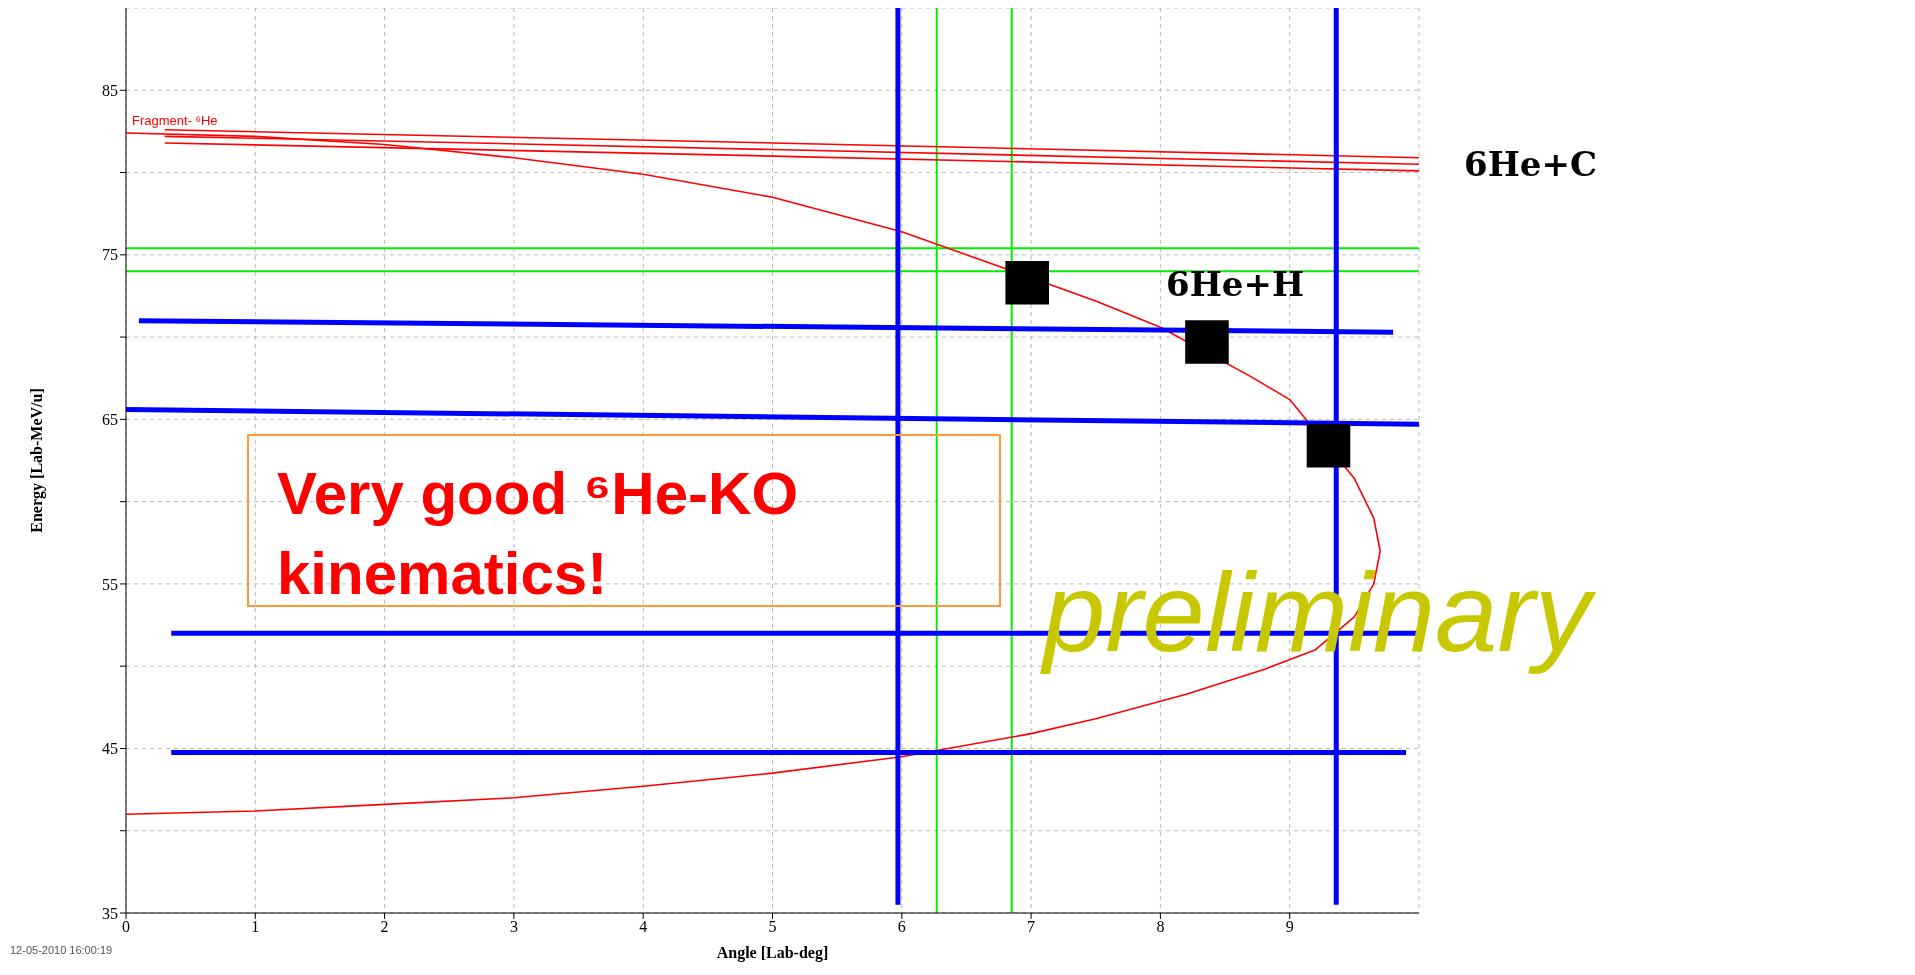  Describe the element at coordinates (384, 927) in the screenshot. I see `x-tick-label: 2` at that location.